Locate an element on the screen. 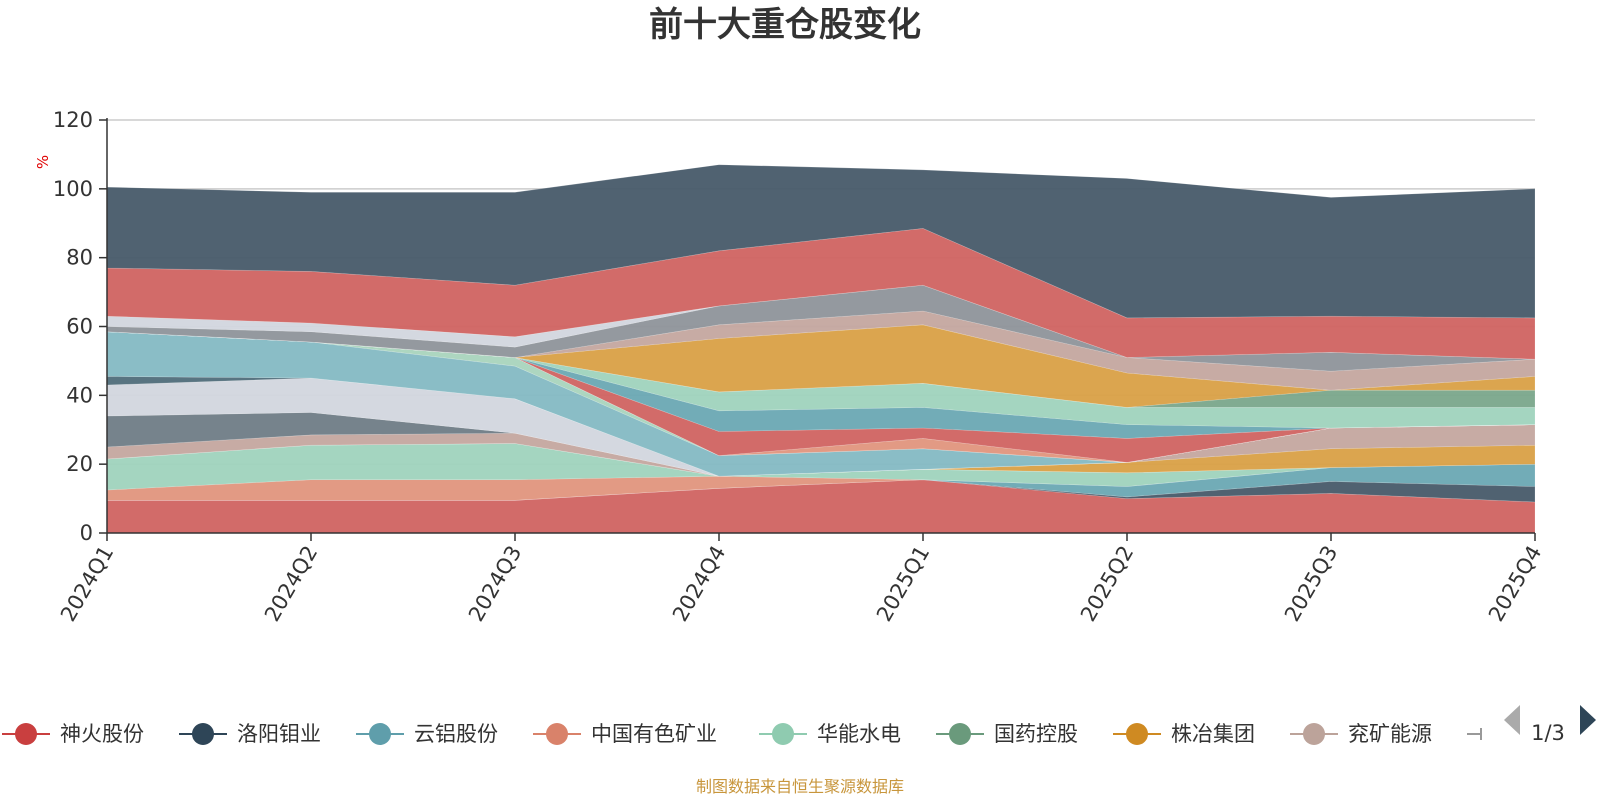  previous-page-icon is located at coordinates (1512, 720).